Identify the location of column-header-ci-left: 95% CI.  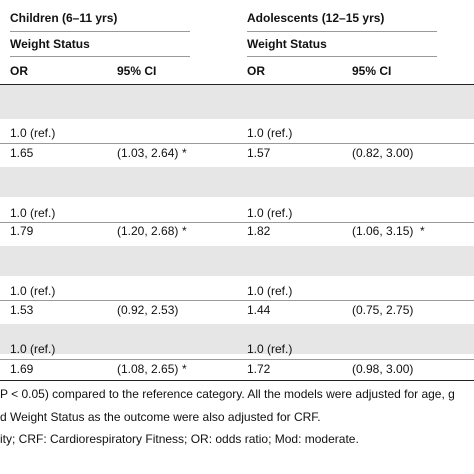
(137, 71).